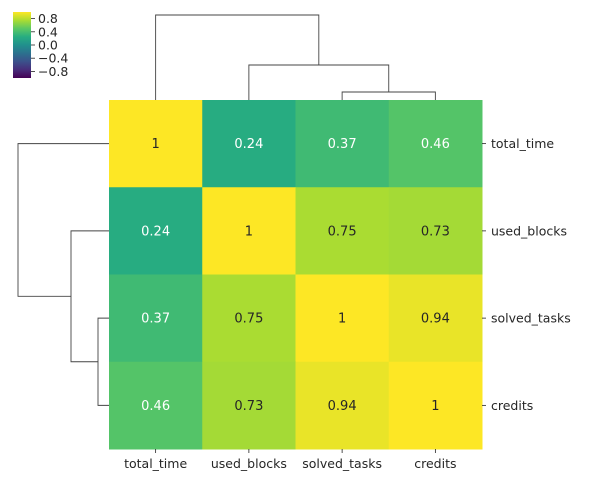 The height and width of the screenshot is (487, 590). What do you see at coordinates (53, 71) in the screenshot?
I see `colorbar-tick-label: −0.8` at bounding box center [53, 71].